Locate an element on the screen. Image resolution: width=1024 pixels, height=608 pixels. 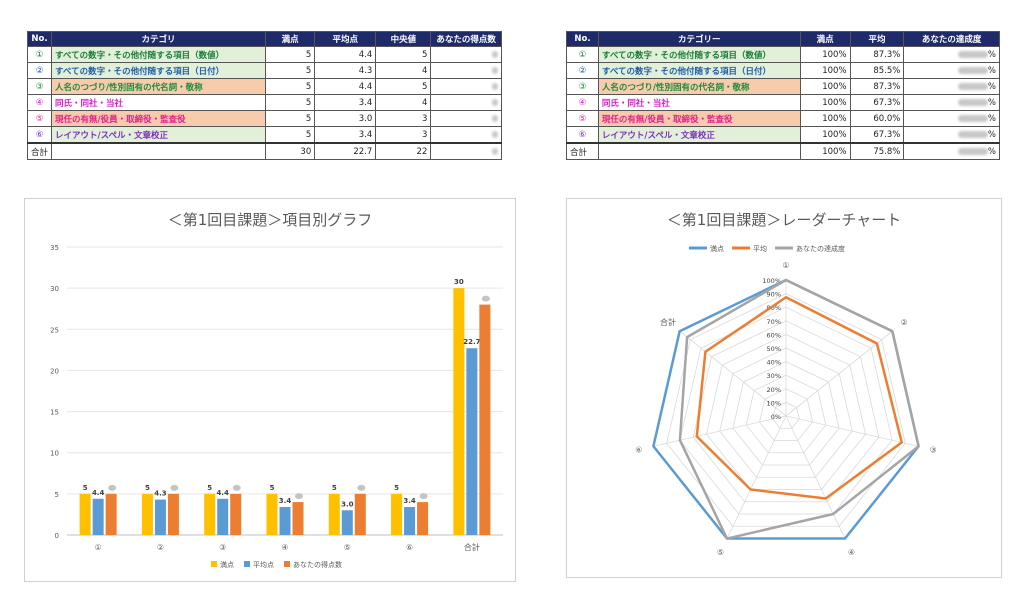
x-tick-label: ⑥ is located at coordinates (409, 547).